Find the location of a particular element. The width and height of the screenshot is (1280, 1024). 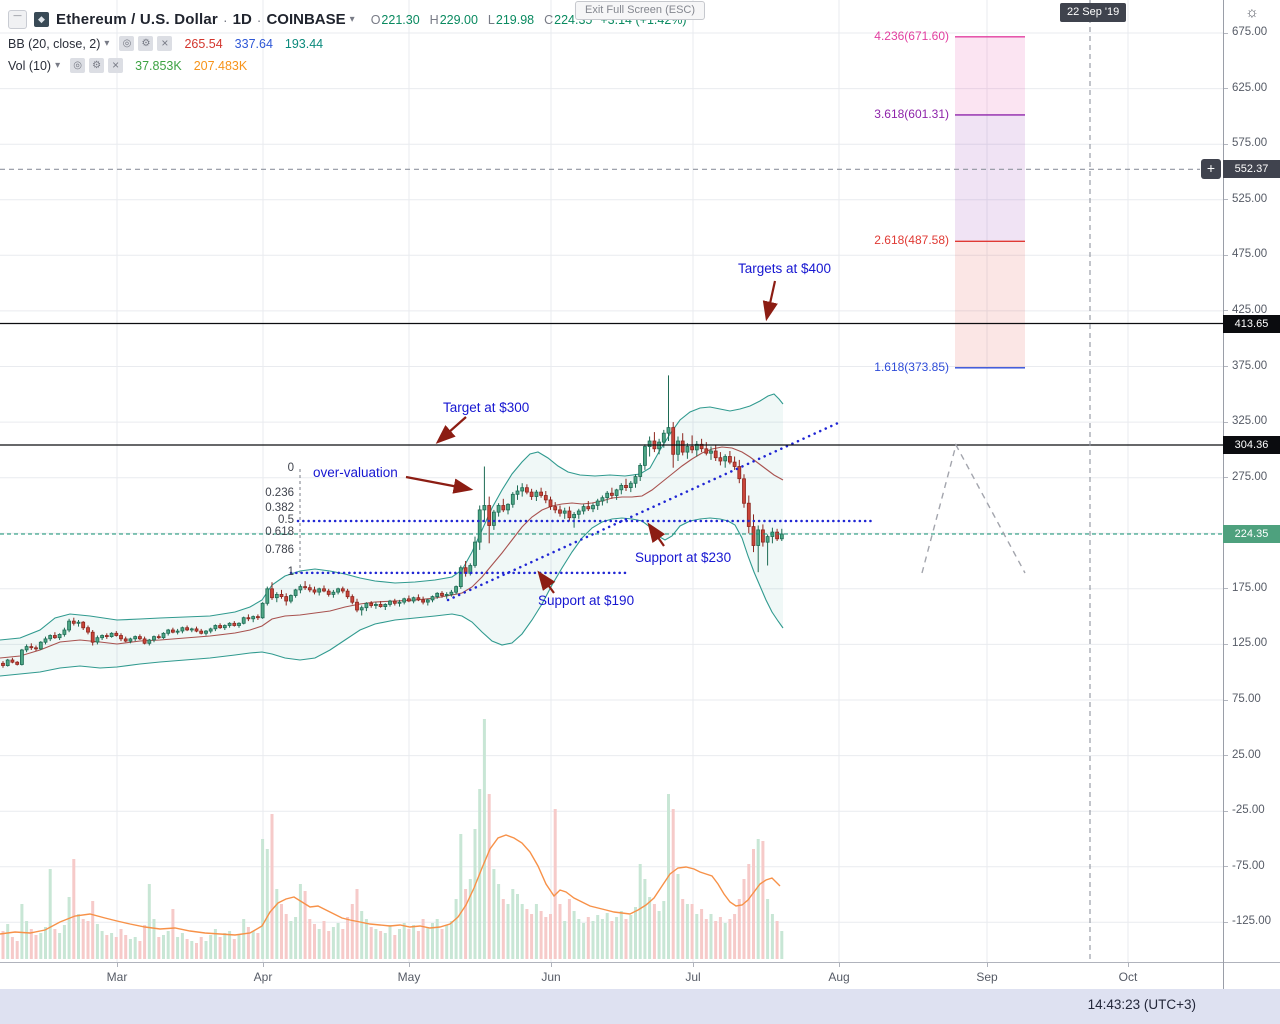

volume-bars is located at coordinates (392, 839).